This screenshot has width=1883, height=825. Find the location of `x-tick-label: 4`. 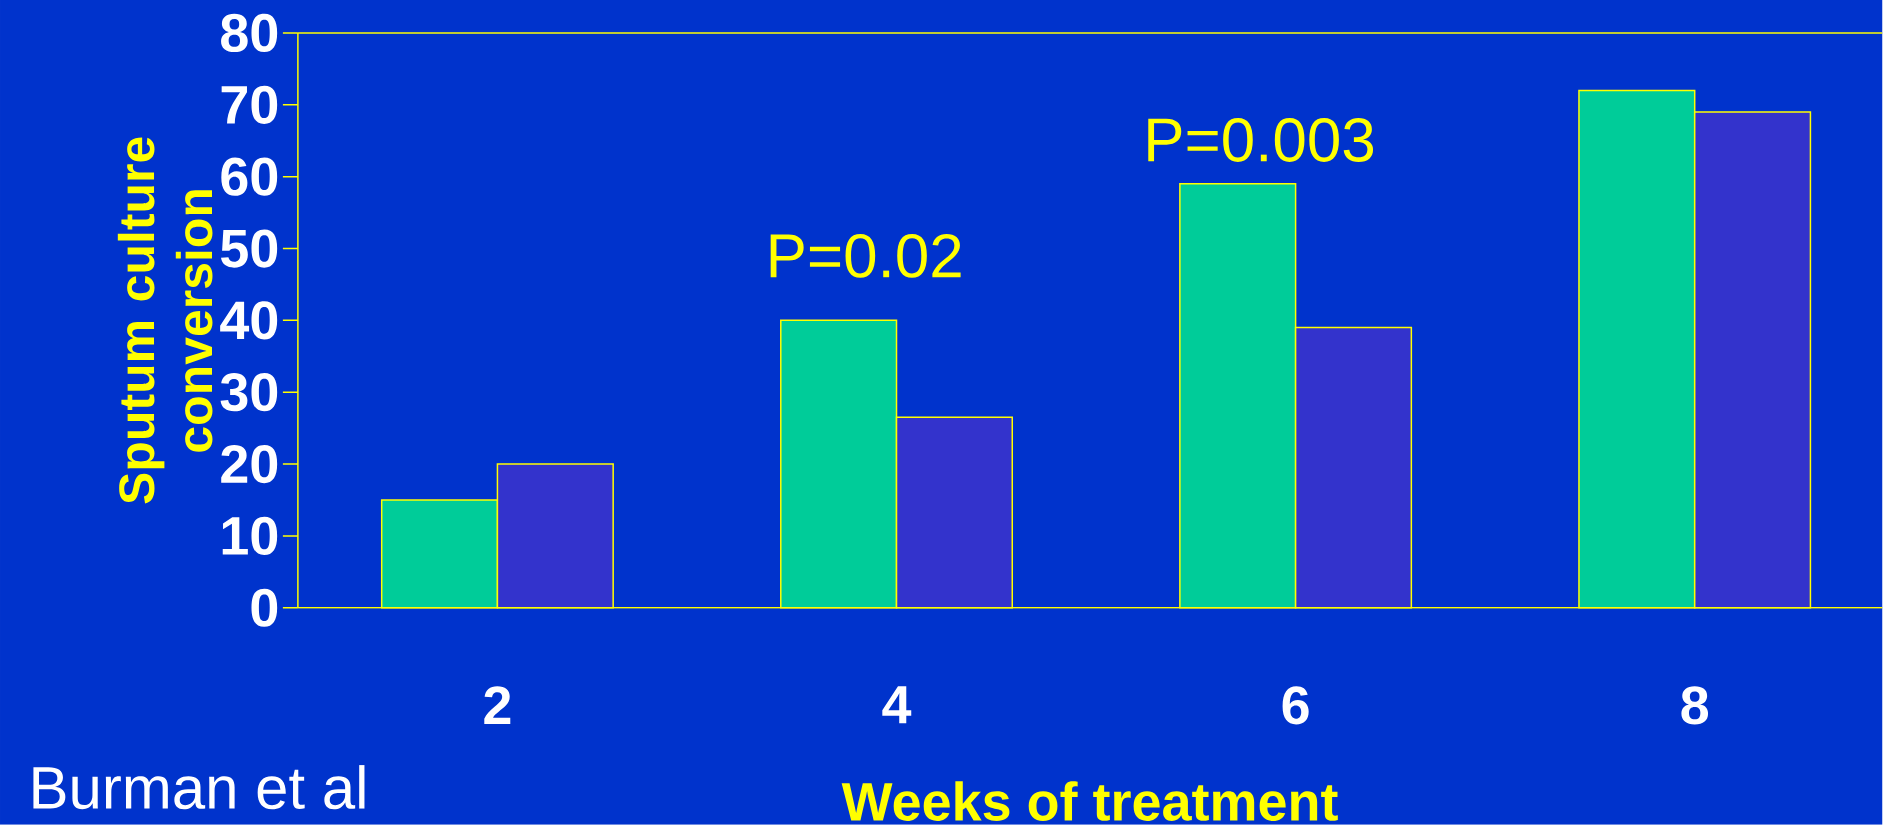

x-tick-label: 4 is located at coordinates (897, 705).